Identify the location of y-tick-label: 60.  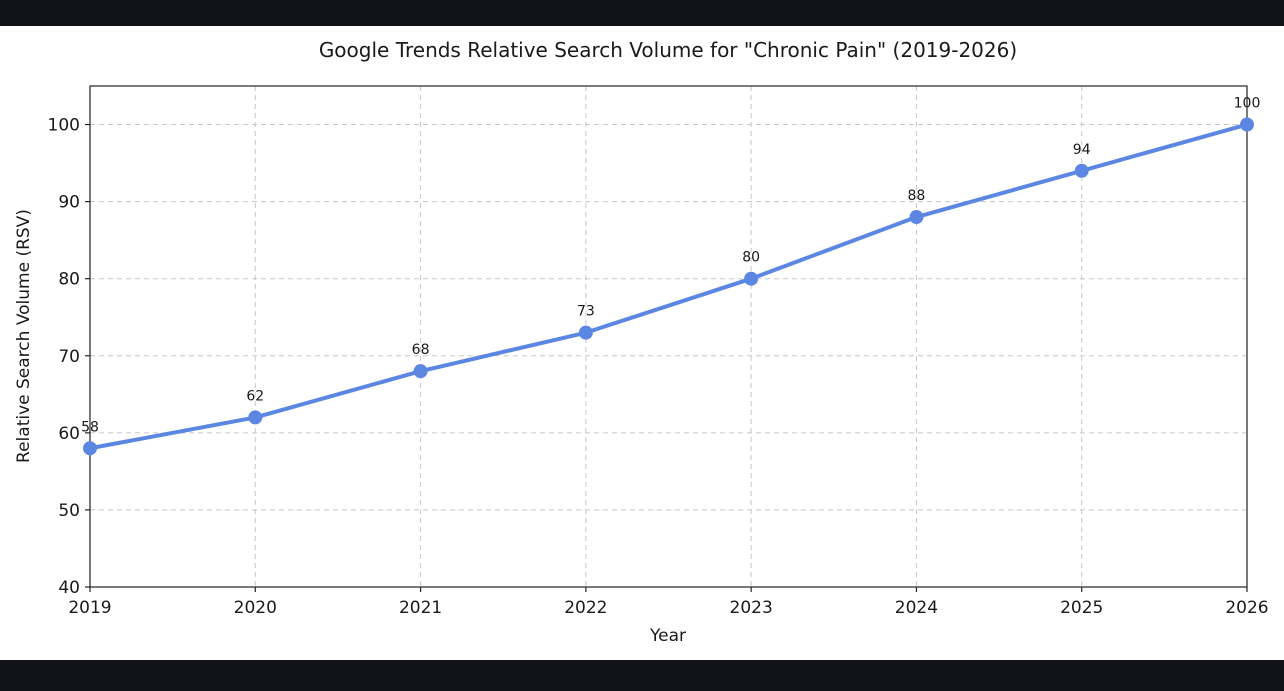
(69, 434).